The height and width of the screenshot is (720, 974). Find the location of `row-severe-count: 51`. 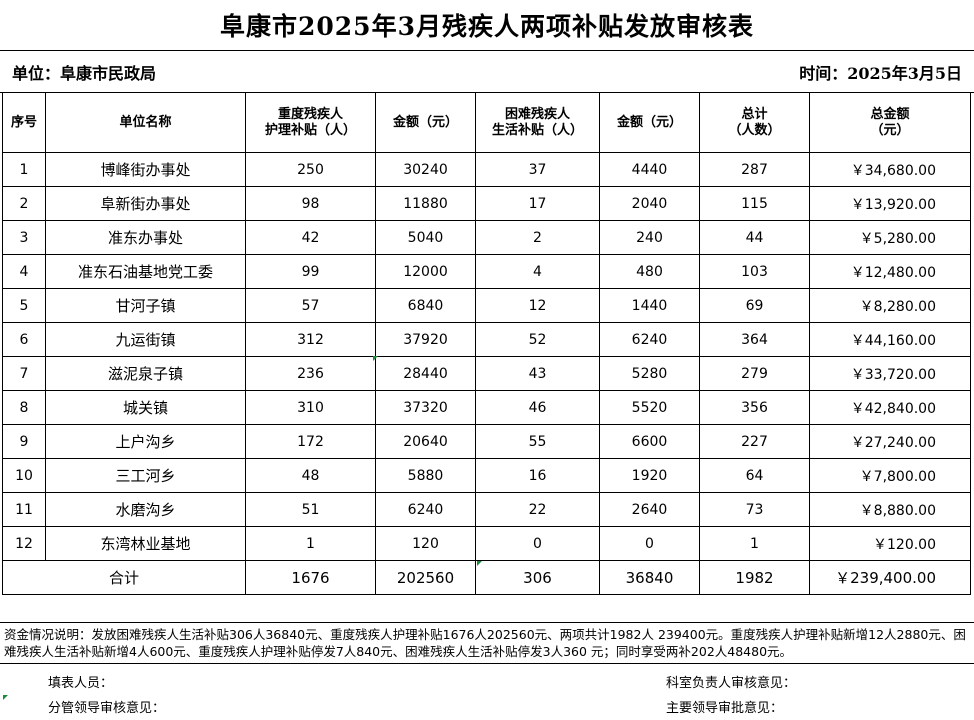

row-severe-count: 51 is located at coordinates (310, 509).